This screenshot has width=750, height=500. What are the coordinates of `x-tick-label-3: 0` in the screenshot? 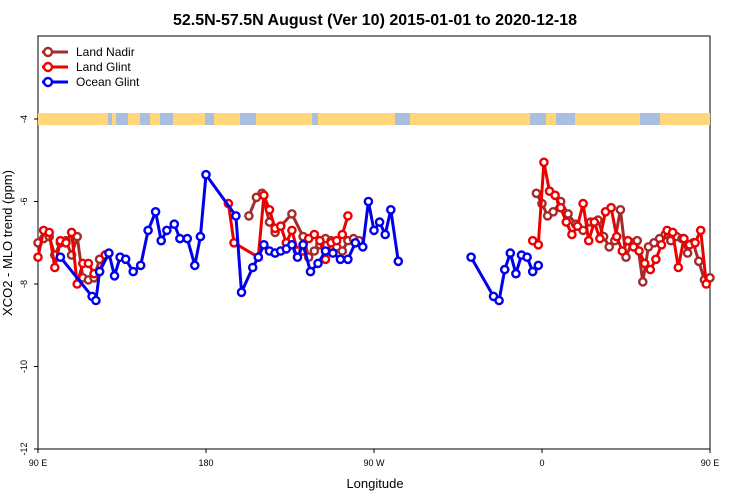 It's located at (541, 463).